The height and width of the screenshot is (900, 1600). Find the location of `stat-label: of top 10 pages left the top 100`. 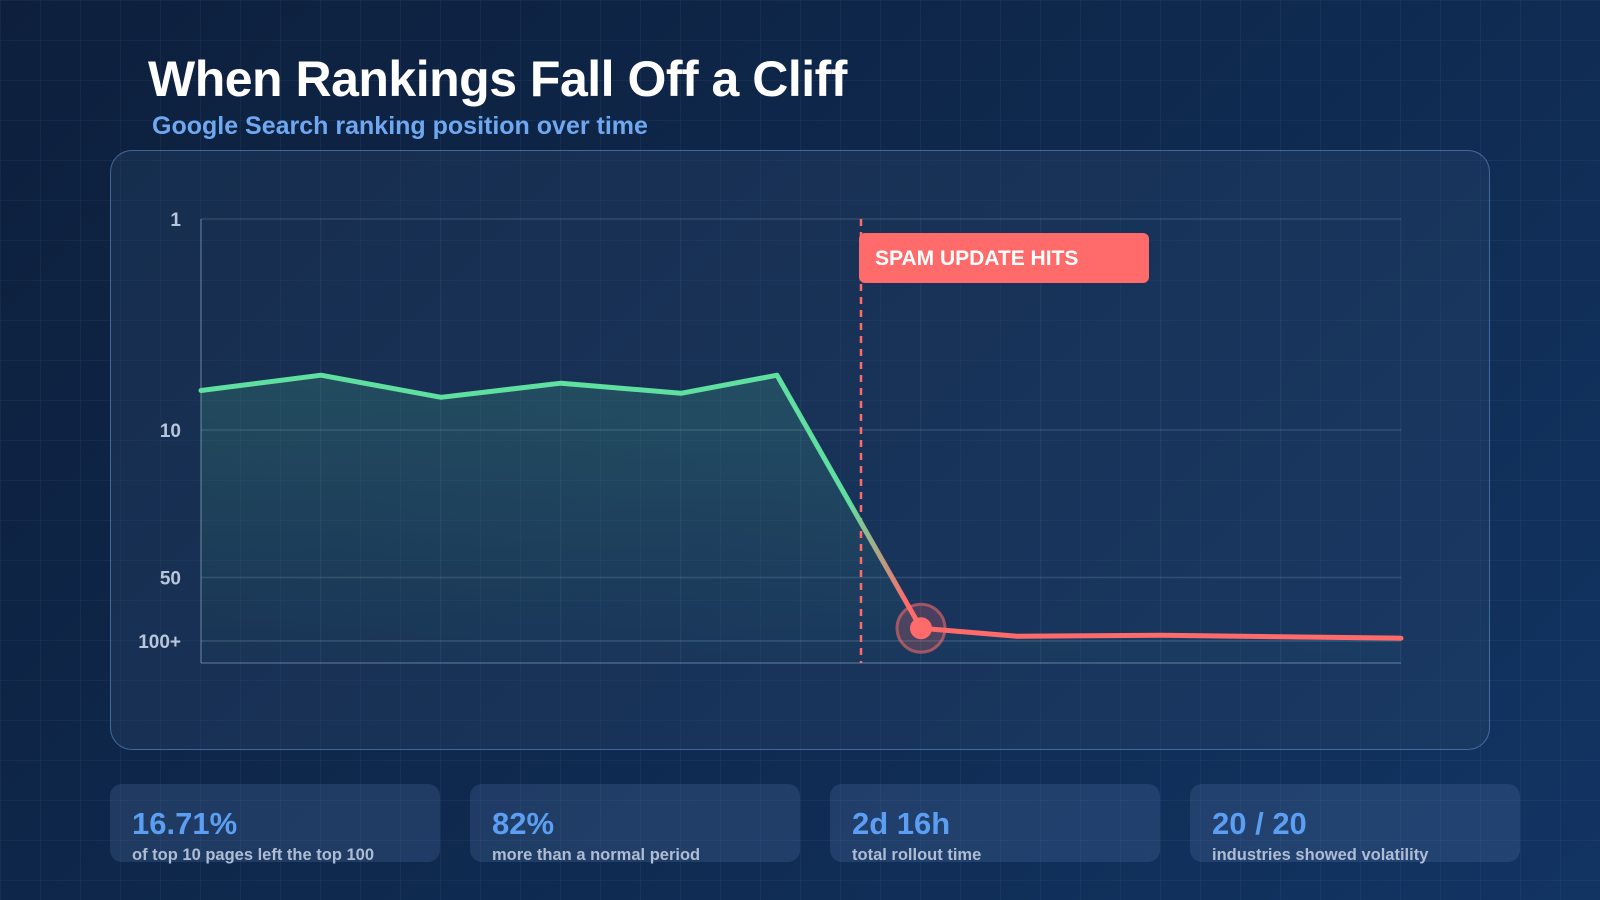

stat-label: of top 10 pages left the top 100 is located at coordinates (253, 855).